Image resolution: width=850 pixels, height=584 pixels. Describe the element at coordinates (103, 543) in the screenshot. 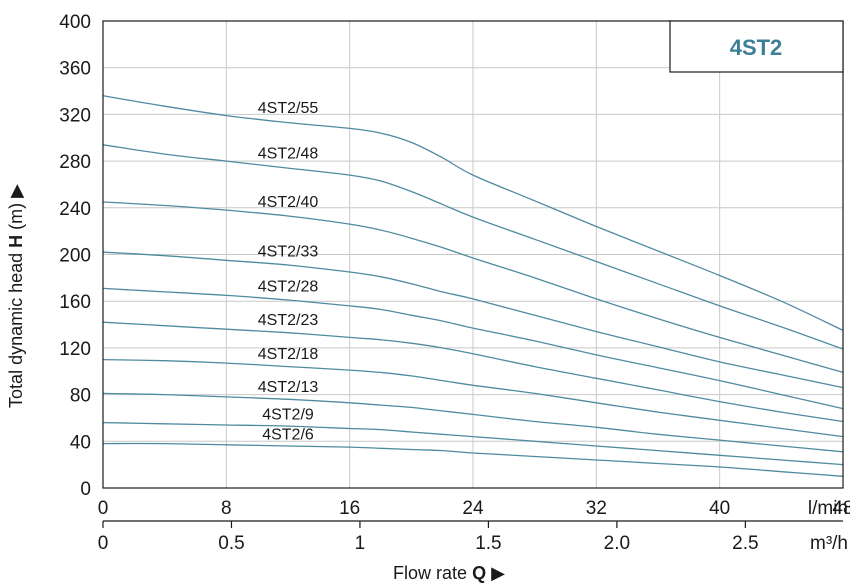

I see `x-tick-label-m3h: 0` at that location.